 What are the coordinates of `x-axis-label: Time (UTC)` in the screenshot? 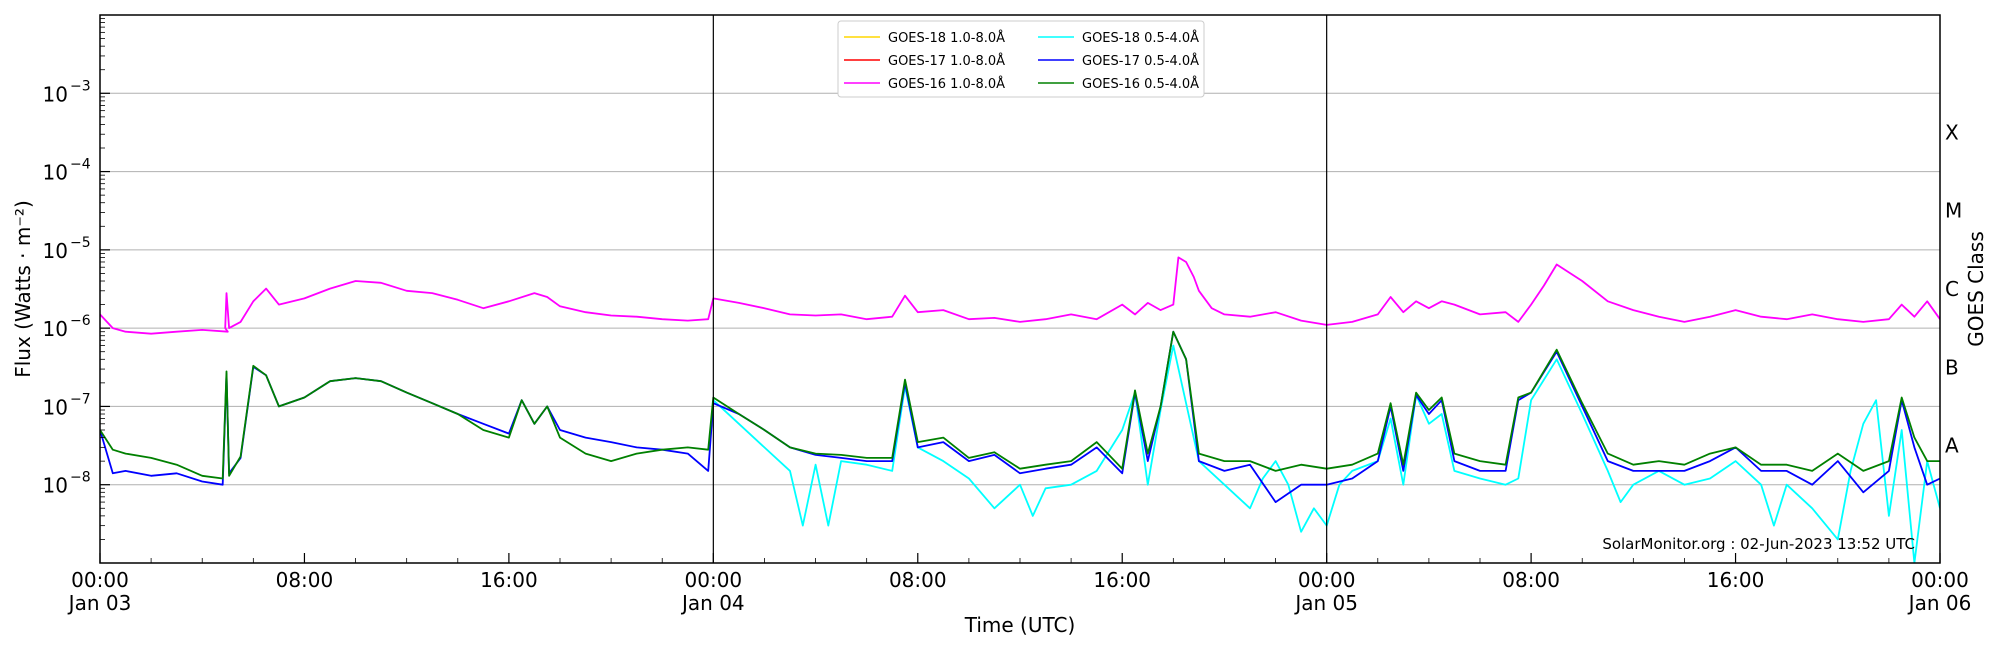 It's located at (1020, 625).